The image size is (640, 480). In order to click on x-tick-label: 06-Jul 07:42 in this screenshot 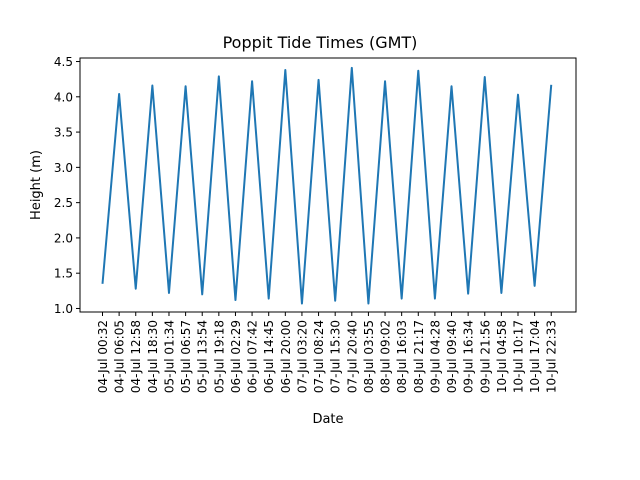, I will do `click(253, 356)`.